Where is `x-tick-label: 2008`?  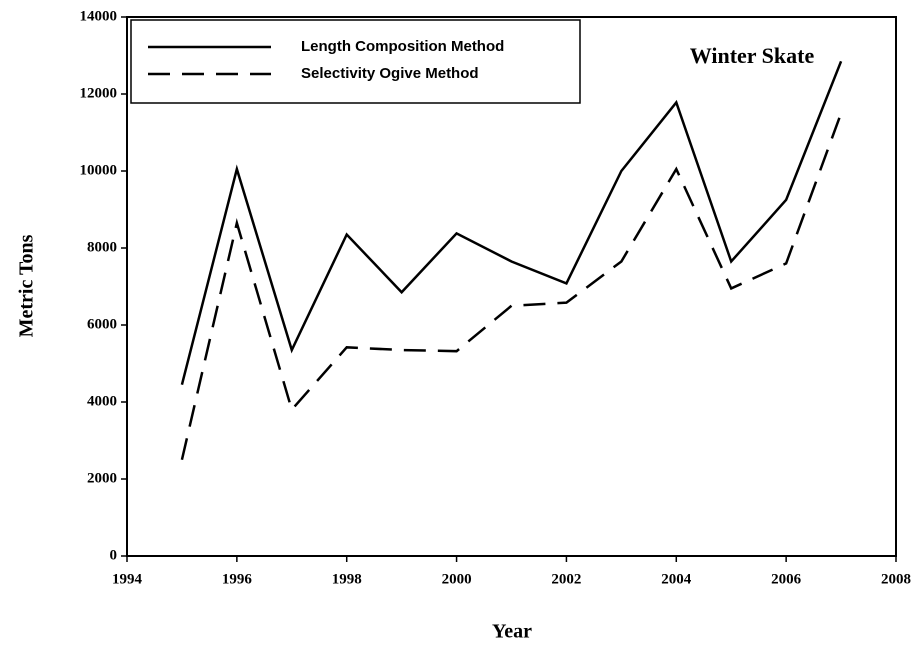 x-tick-label: 2008 is located at coordinates (896, 579).